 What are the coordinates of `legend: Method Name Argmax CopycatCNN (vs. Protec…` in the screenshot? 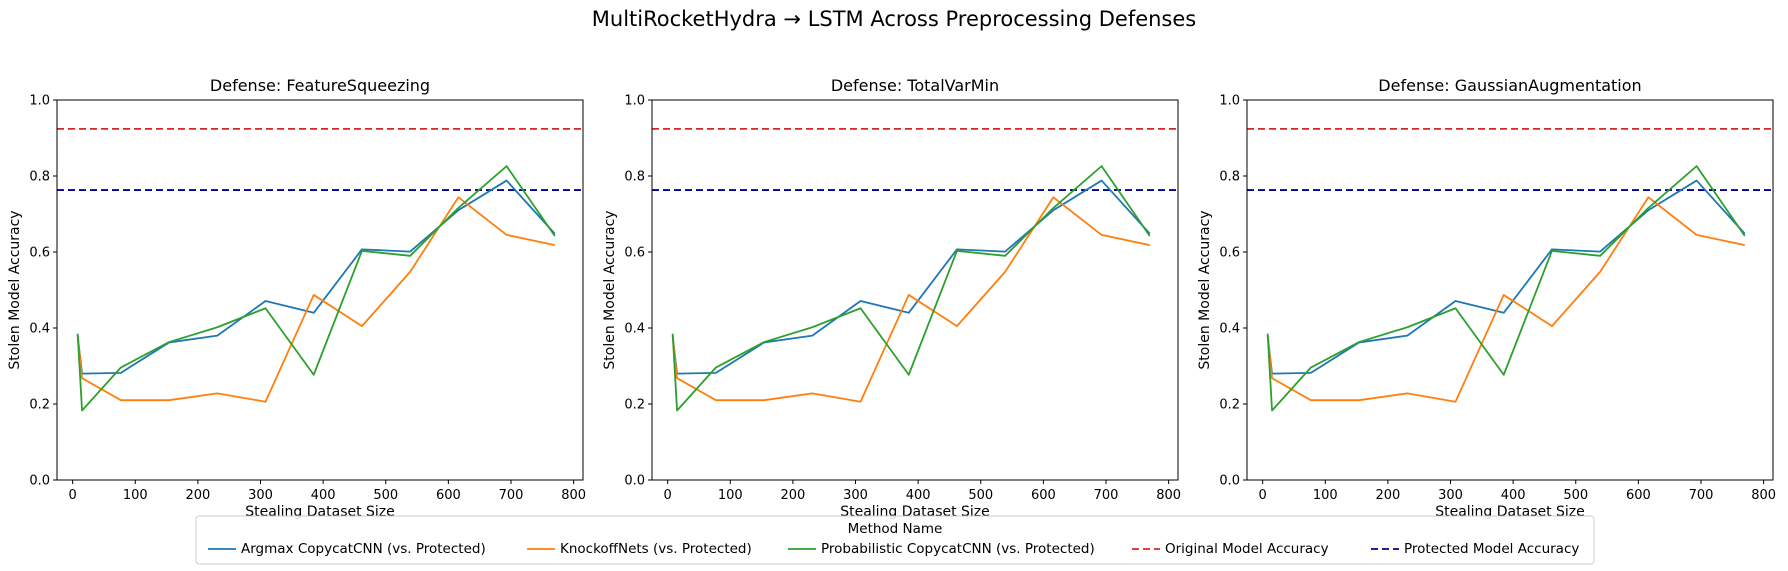 It's located at (895, 540).